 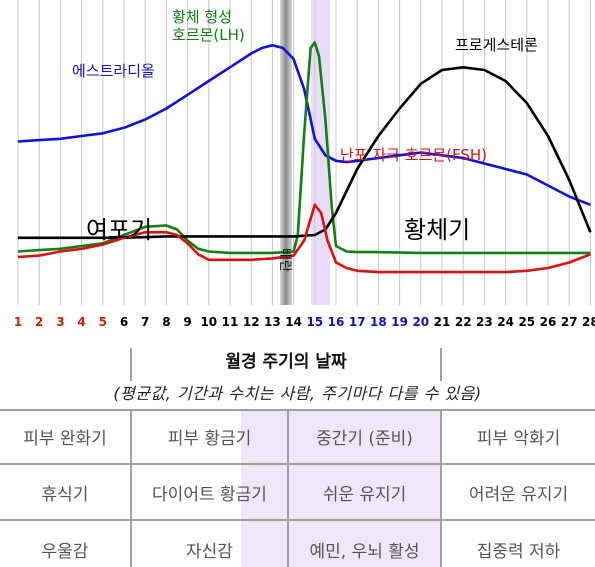 I want to click on table-cell: 중간기 (준비), so click(x=364, y=439).